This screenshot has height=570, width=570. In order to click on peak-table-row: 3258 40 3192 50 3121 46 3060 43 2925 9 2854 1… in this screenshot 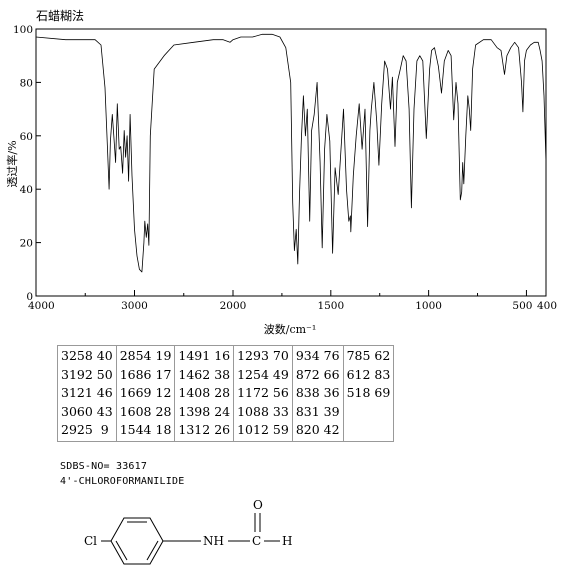, I will do `click(226, 393)`.